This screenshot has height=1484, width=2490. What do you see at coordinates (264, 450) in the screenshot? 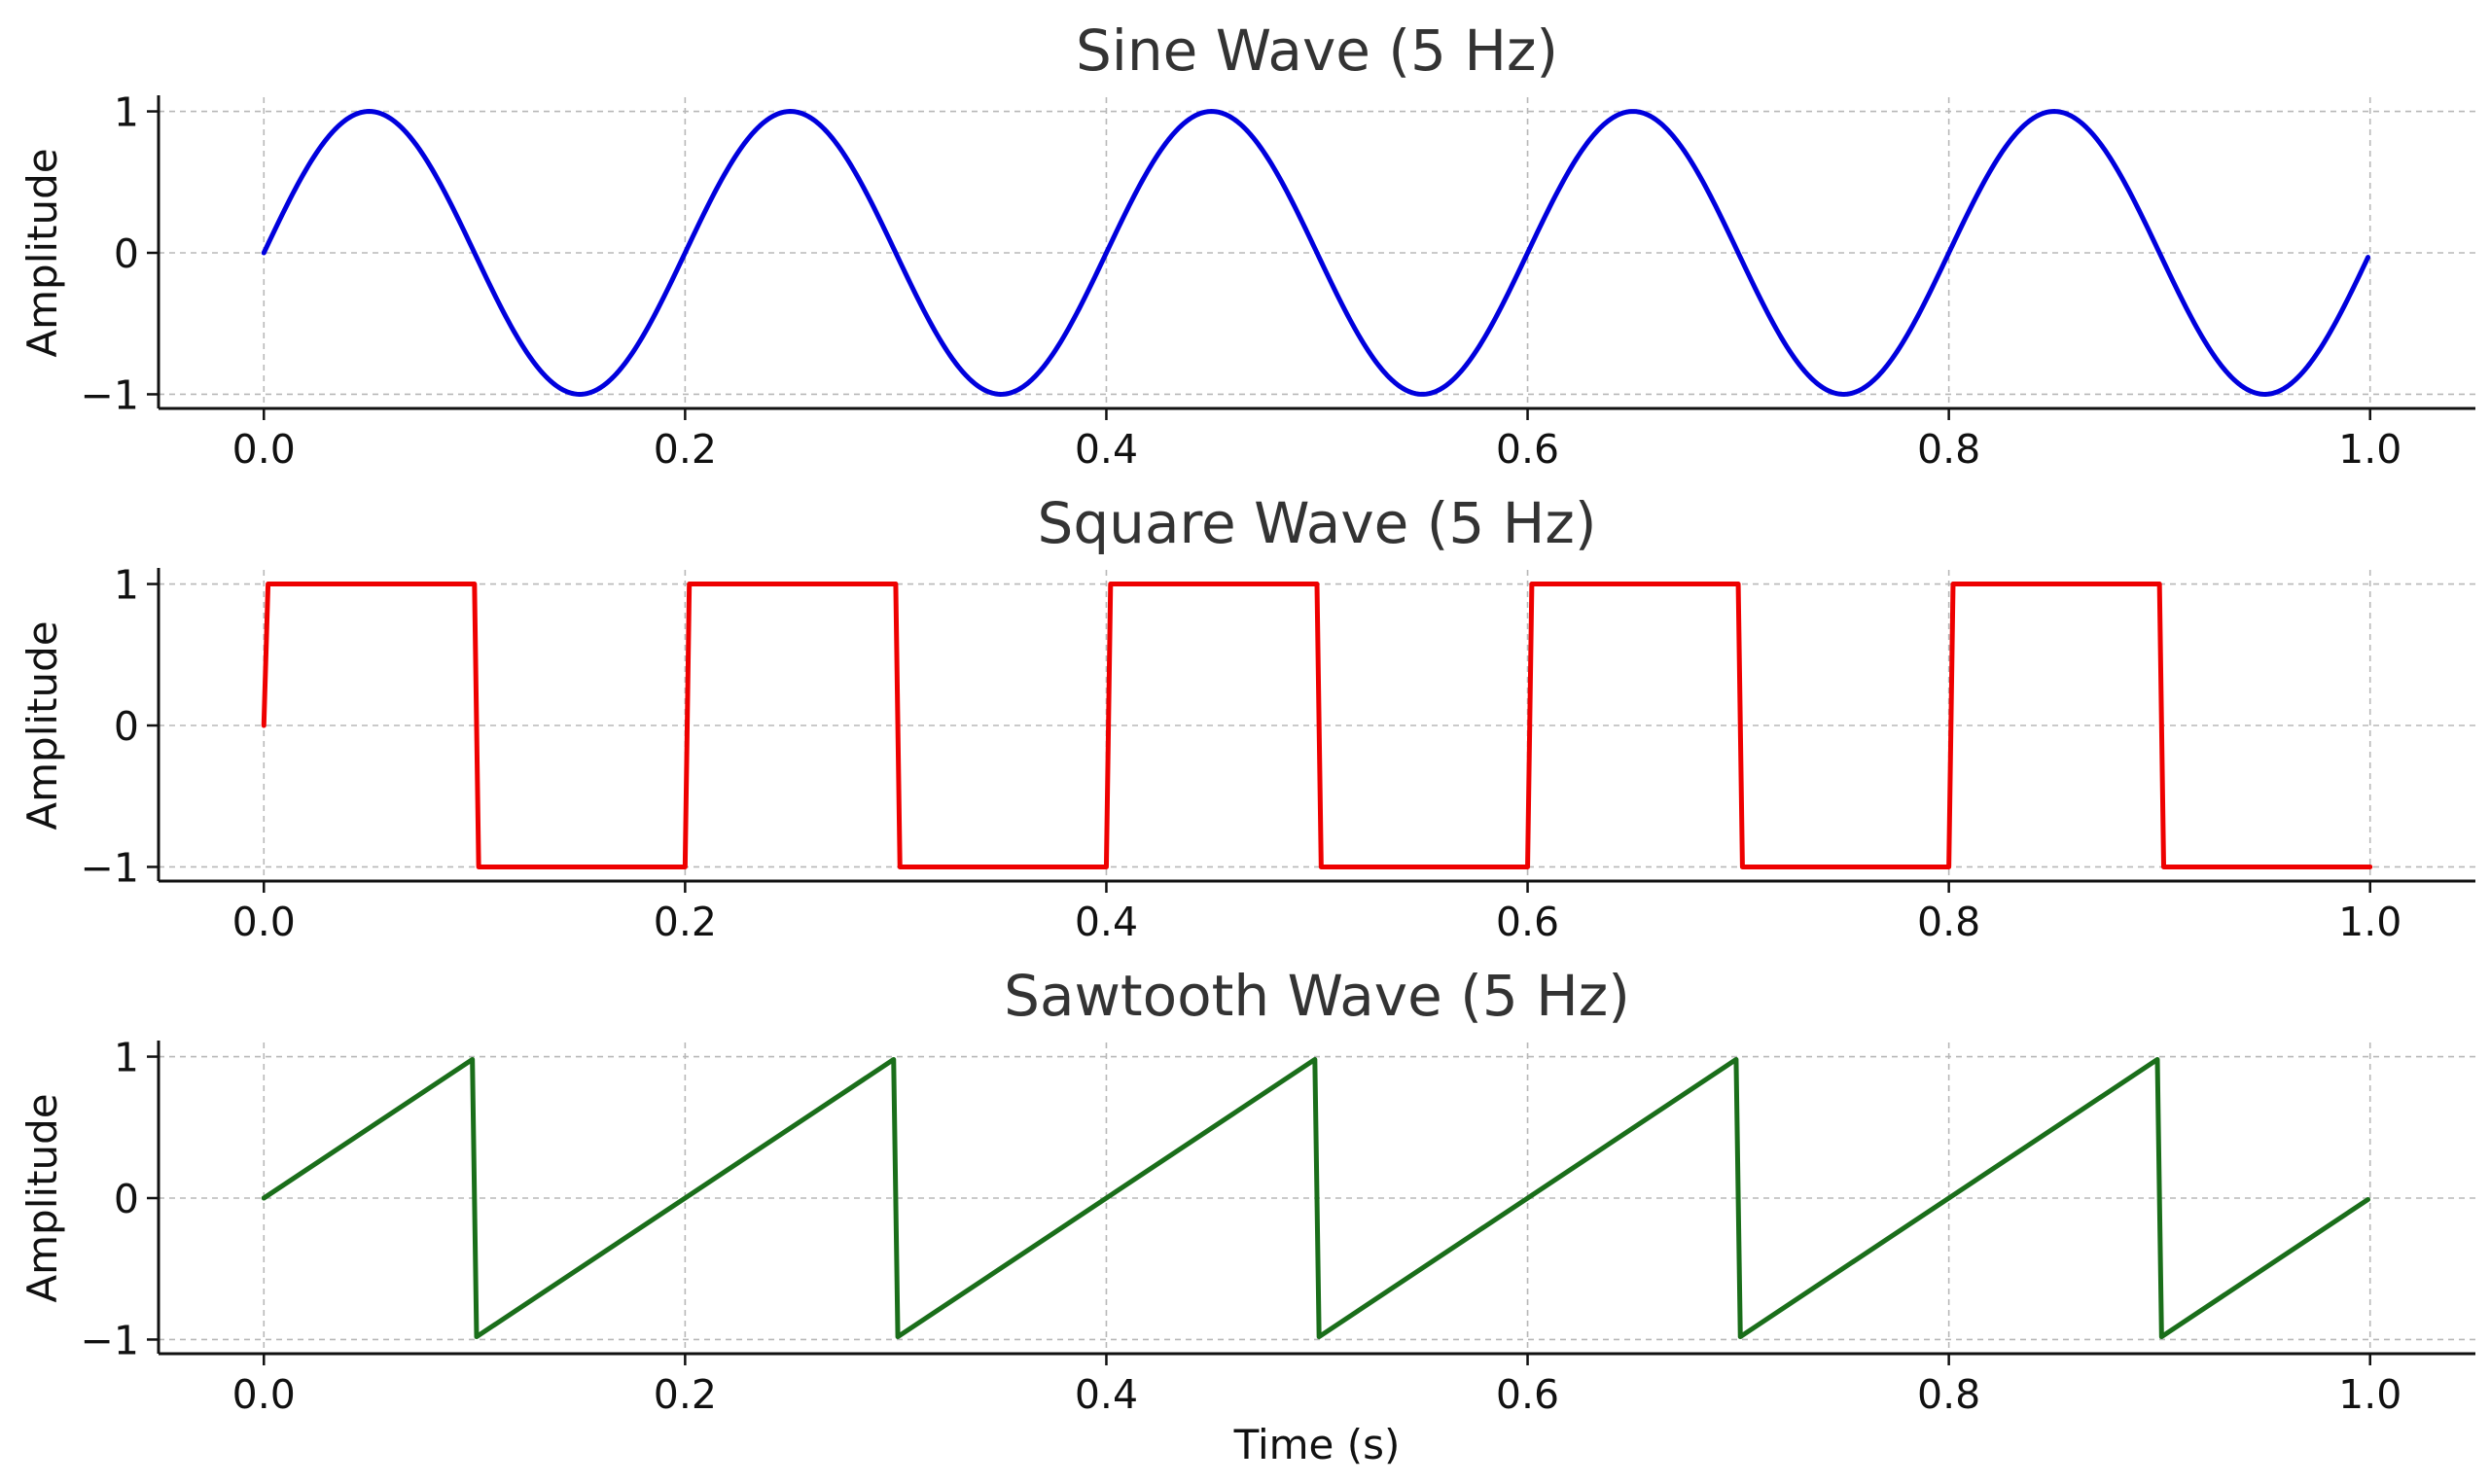
I see `sine-x-tick-label: 0.0` at bounding box center [264, 450].